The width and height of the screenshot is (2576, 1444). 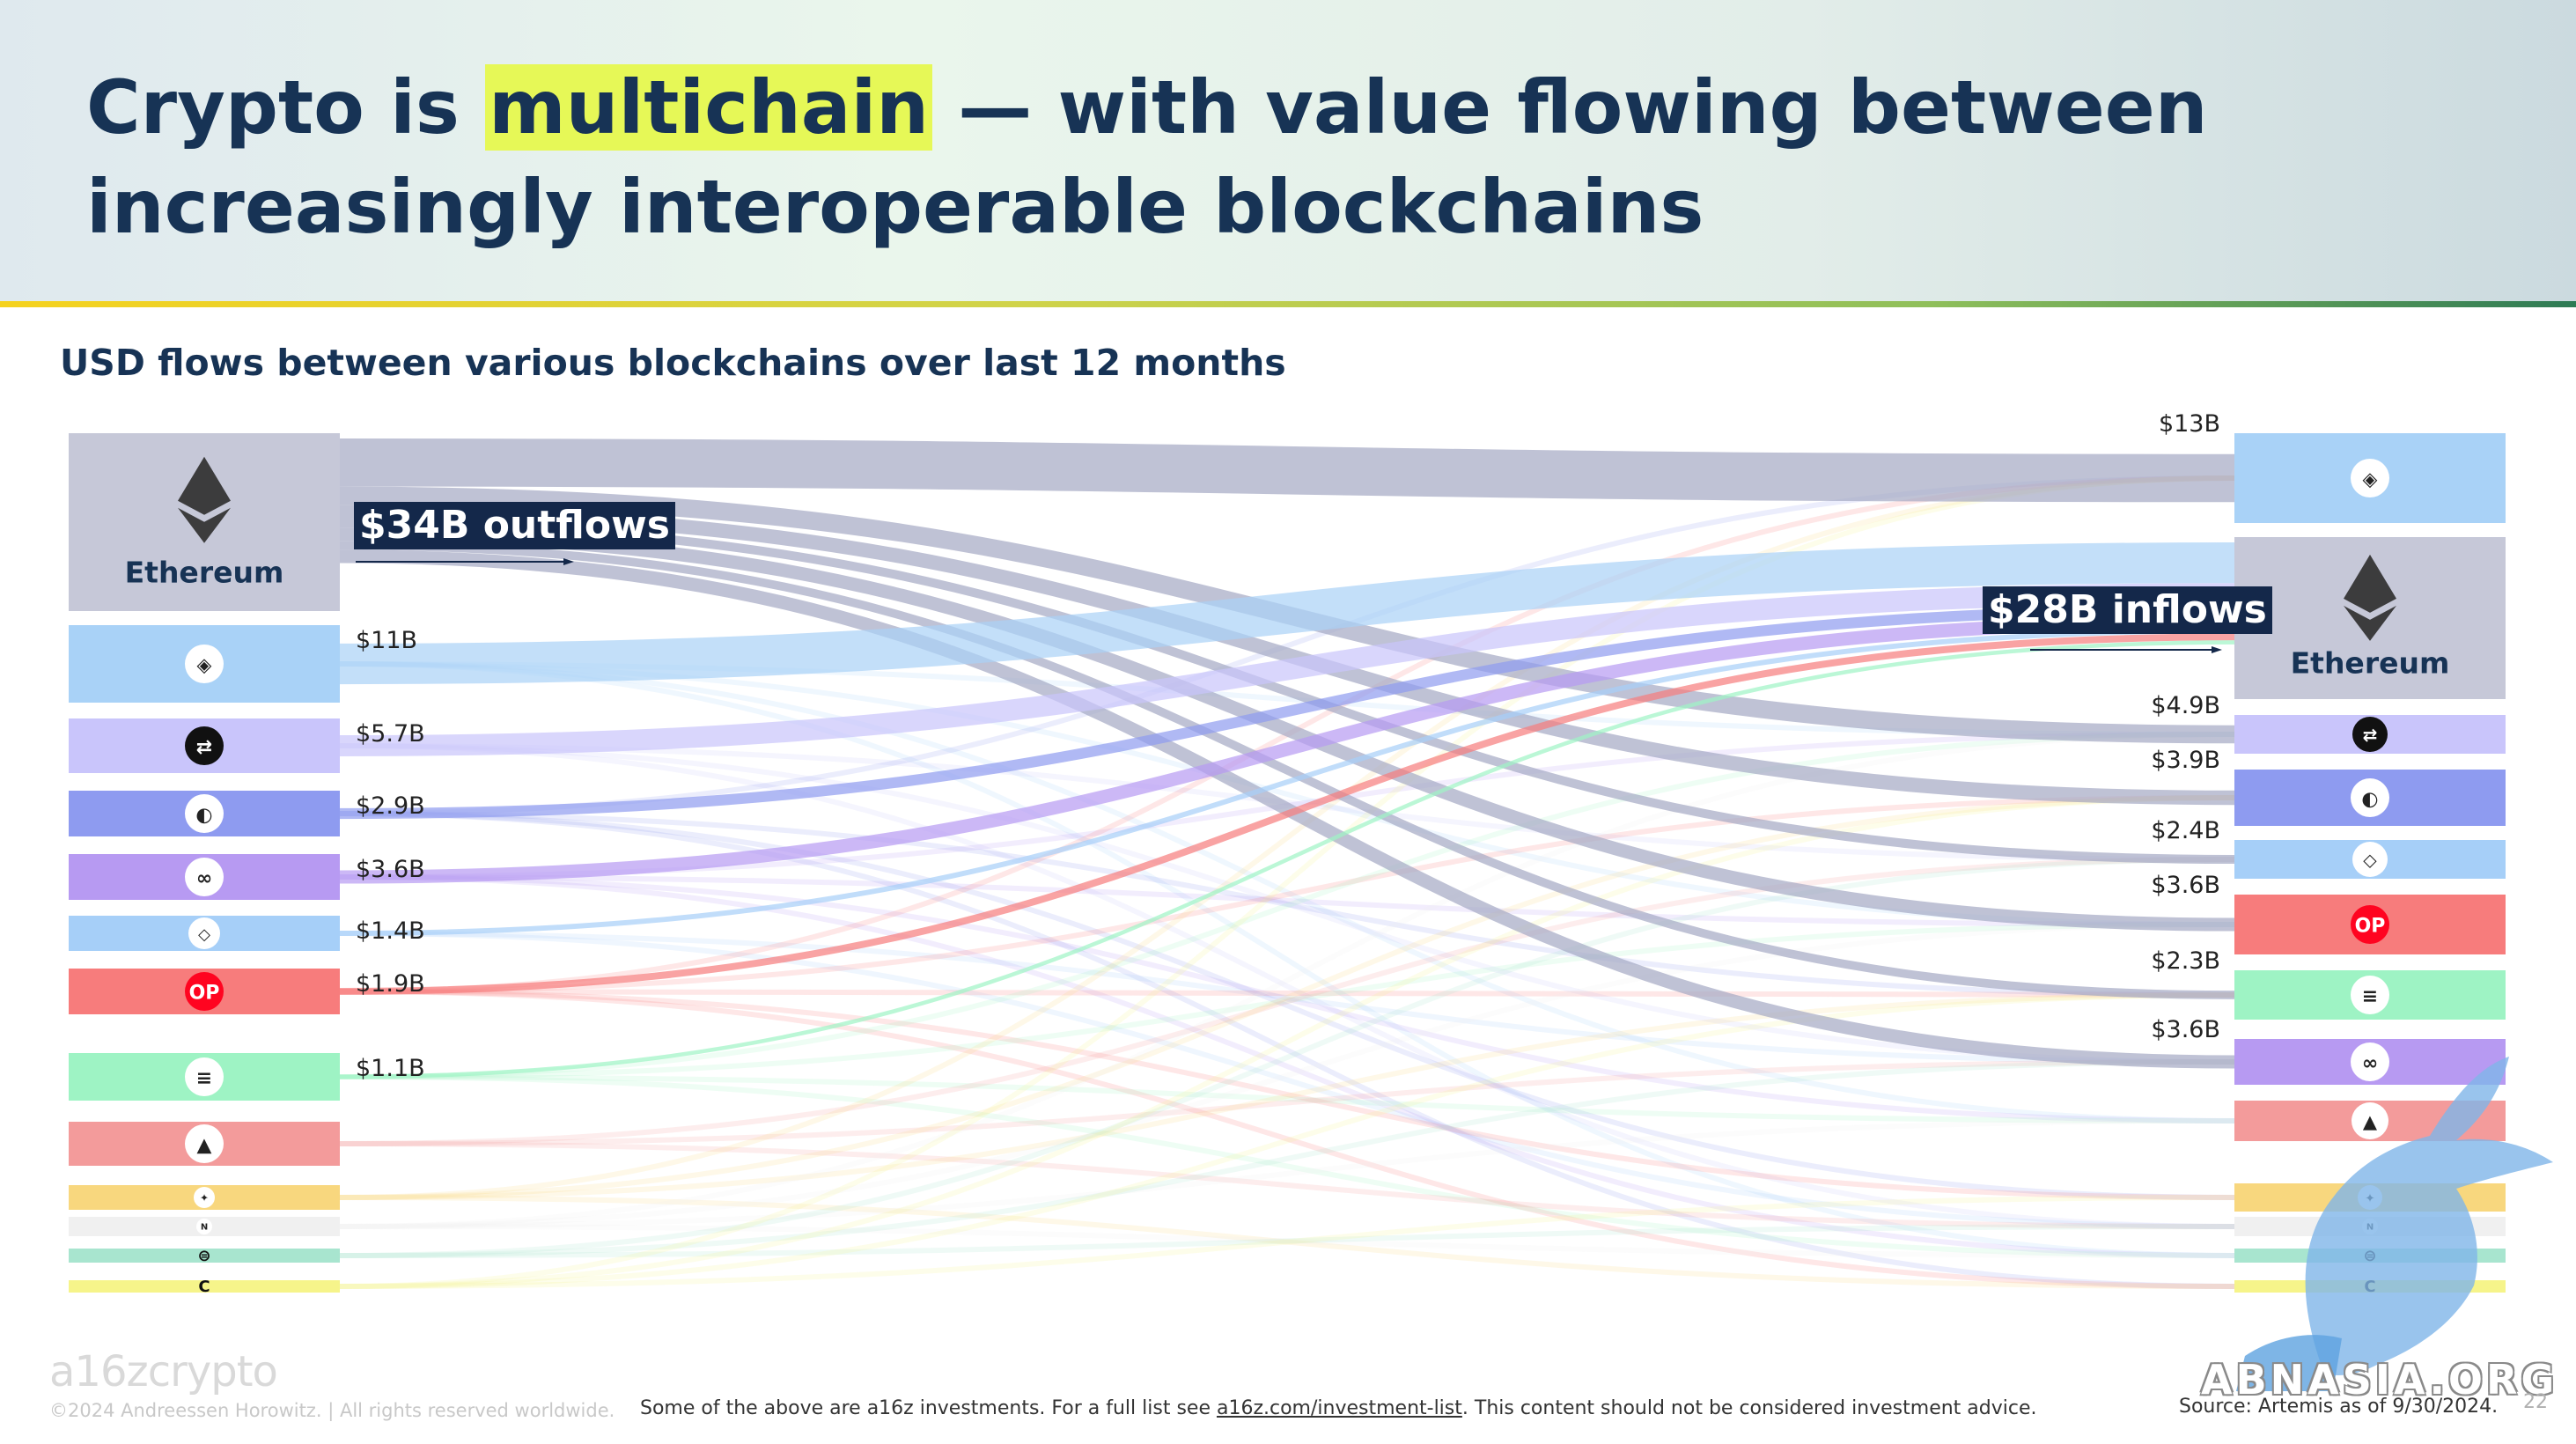 I want to click on source-node-celo: C, so click(x=205, y=1287).